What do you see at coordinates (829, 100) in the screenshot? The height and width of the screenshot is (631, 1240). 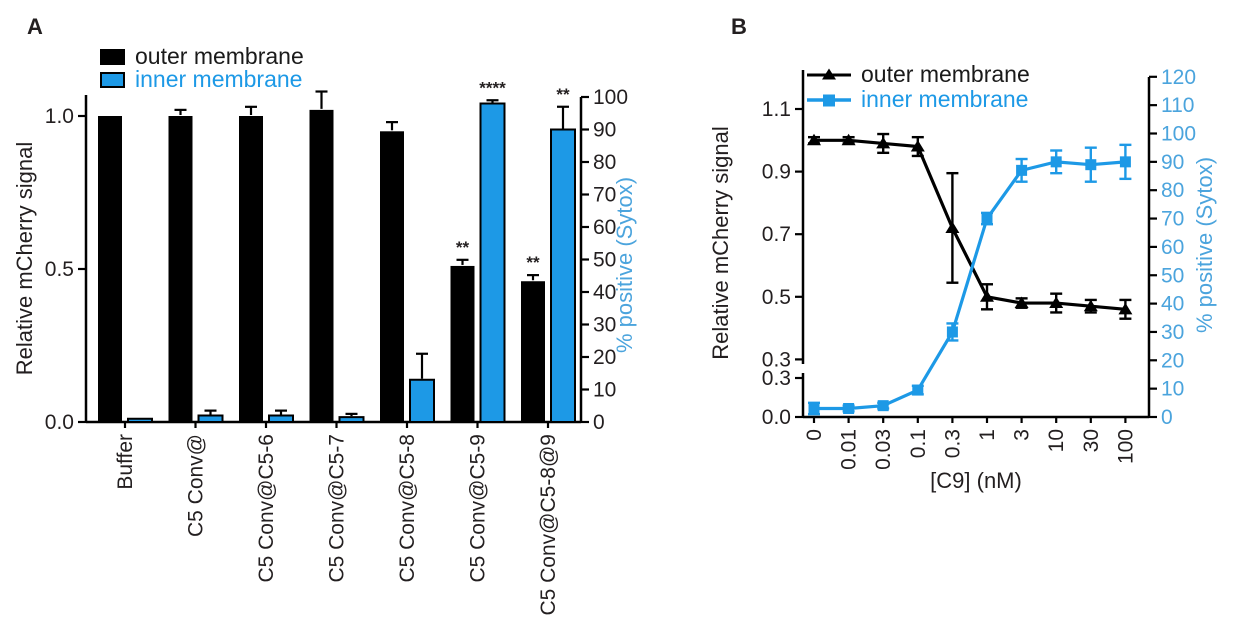 I see `inner-membrane-marker-icon` at bounding box center [829, 100].